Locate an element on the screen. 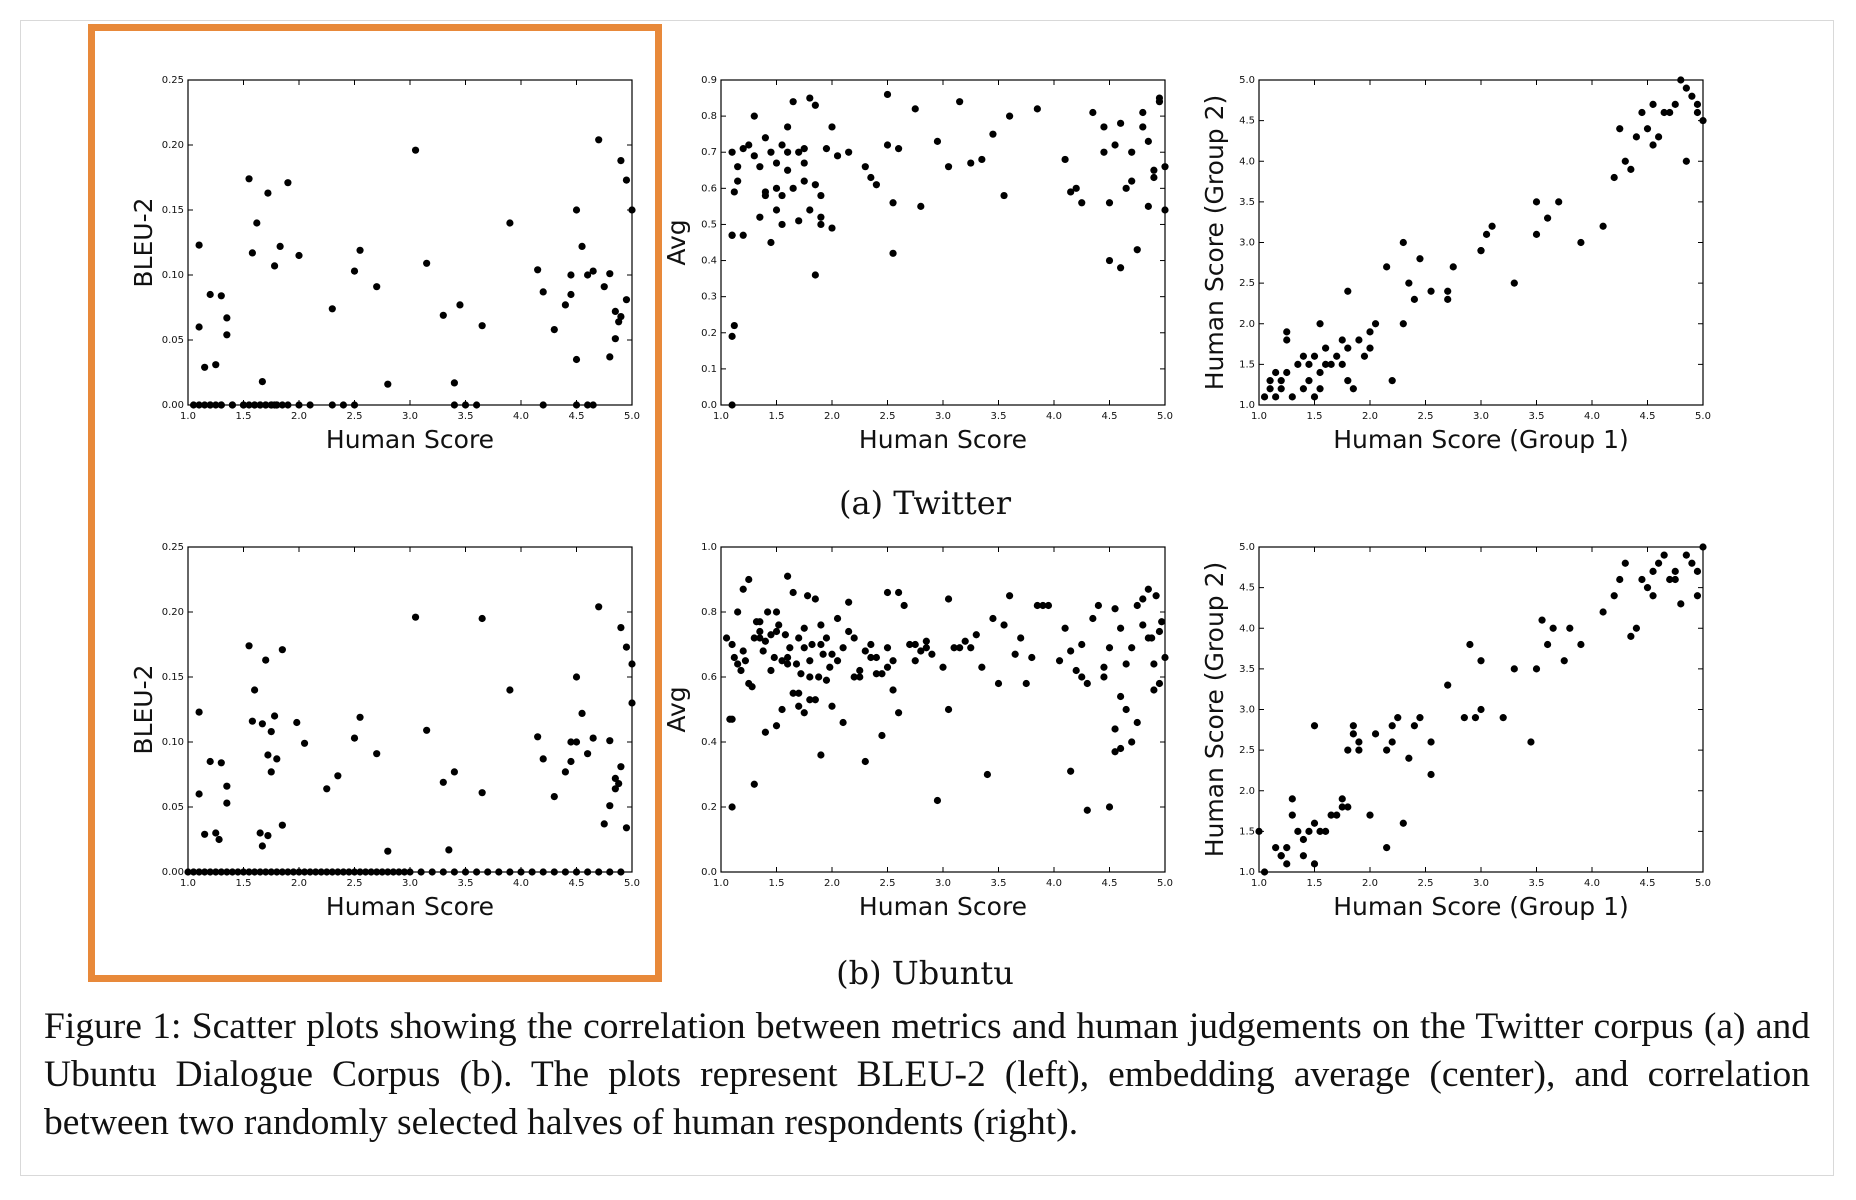 This screenshot has height=1200, width=1856. subcaption-b: (b) Ubuntu is located at coordinates (925, 973).